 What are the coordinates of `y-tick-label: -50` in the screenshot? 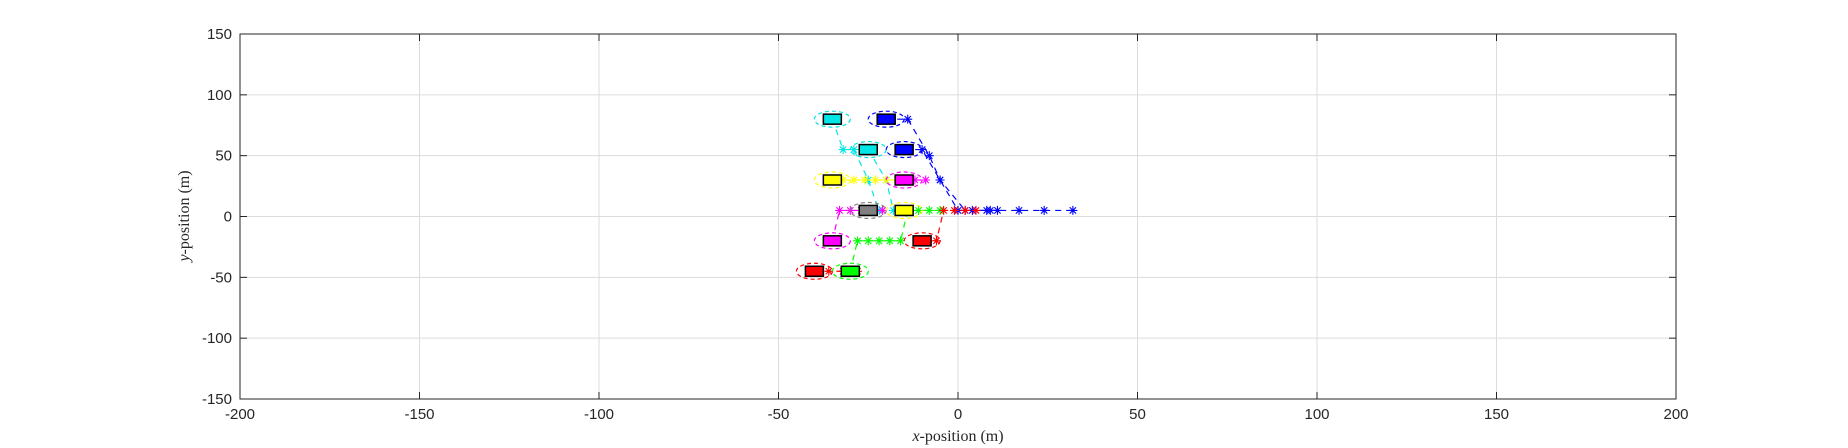 It's located at (221, 277).